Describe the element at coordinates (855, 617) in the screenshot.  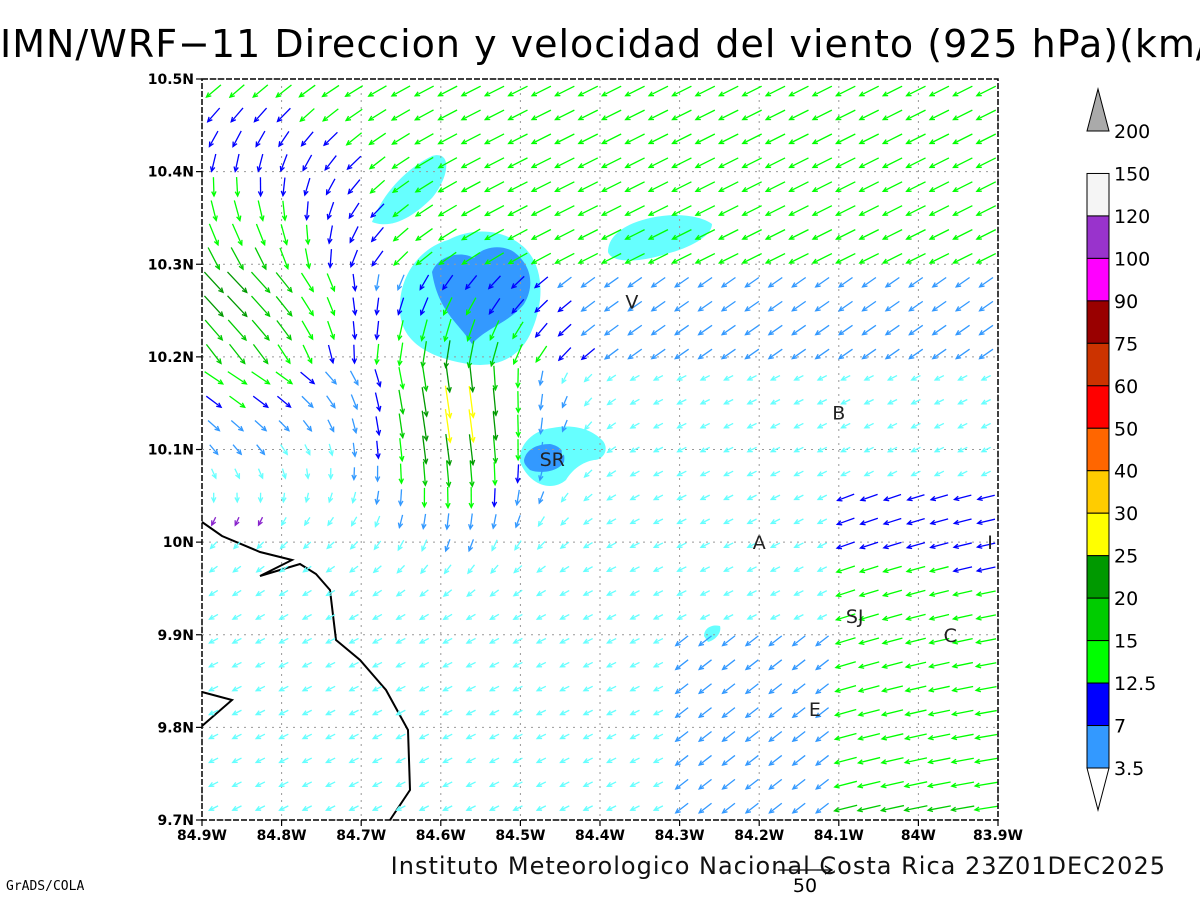
I see `place-label: SJ` at that location.